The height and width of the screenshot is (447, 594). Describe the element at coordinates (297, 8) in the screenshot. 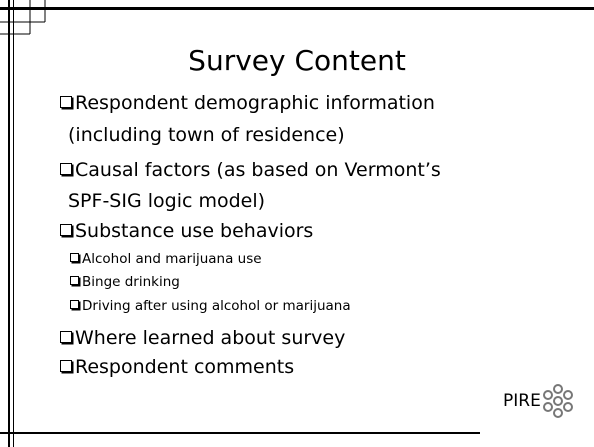

I see `top-rule` at that location.